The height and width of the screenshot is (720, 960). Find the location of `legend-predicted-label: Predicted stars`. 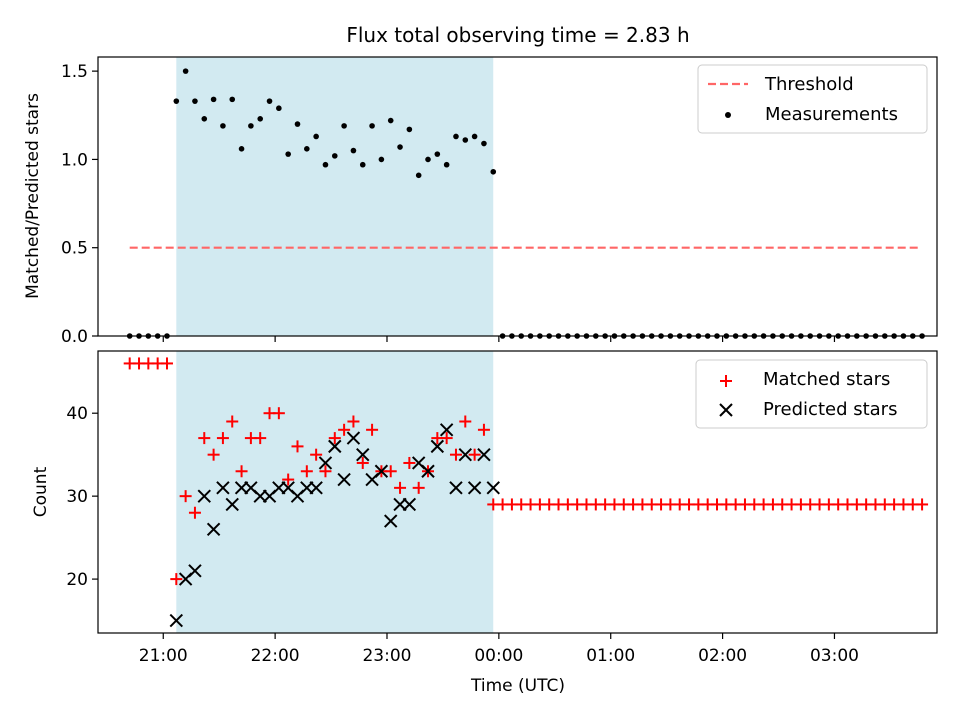

legend-predicted-label: Predicted stars is located at coordinates (830, 409).